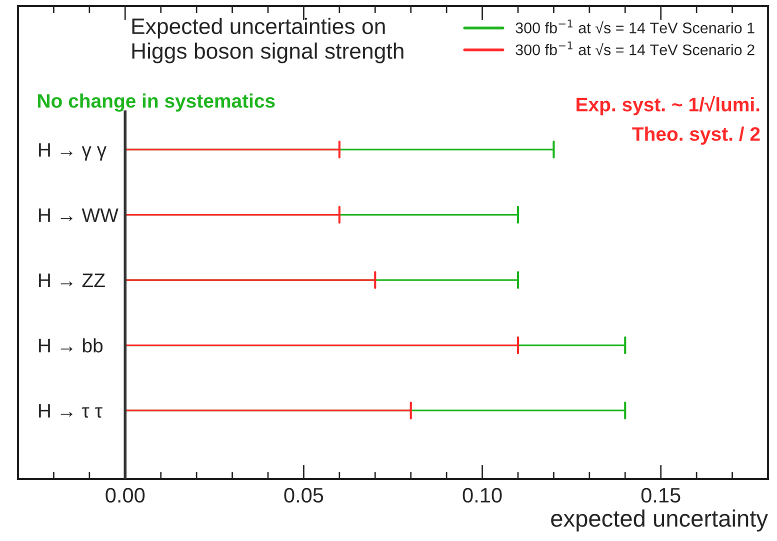 The image size is (777, 541). I want to click on legend-label: 300 fb$^{−1}$ at √s = 14 TeV Scenario 2, so click(635, 48).